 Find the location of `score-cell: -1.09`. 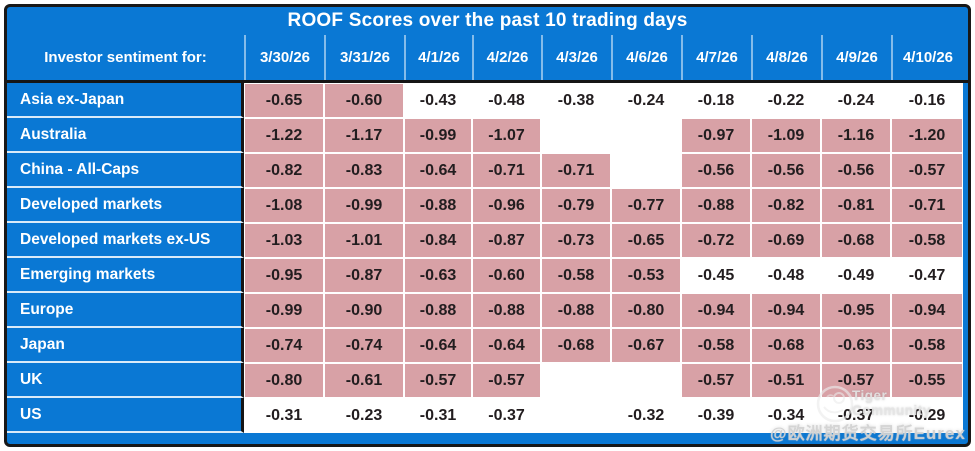

score-cell: -1.09 is located at coordinates (786, 135).